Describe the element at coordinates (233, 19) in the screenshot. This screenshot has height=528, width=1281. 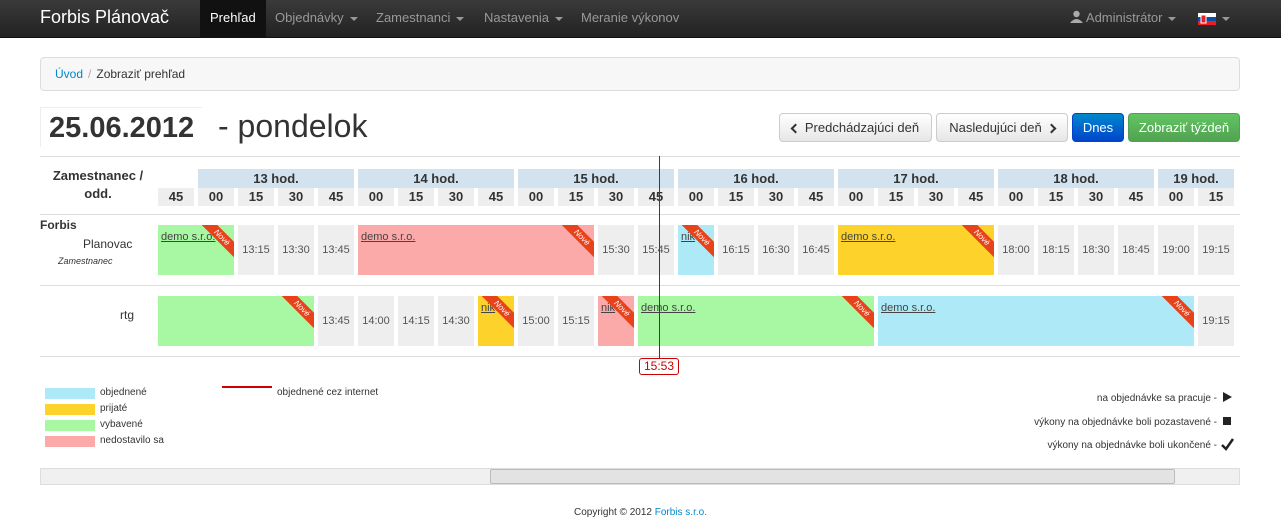
I see `nav-item: Prehľad` at that location.